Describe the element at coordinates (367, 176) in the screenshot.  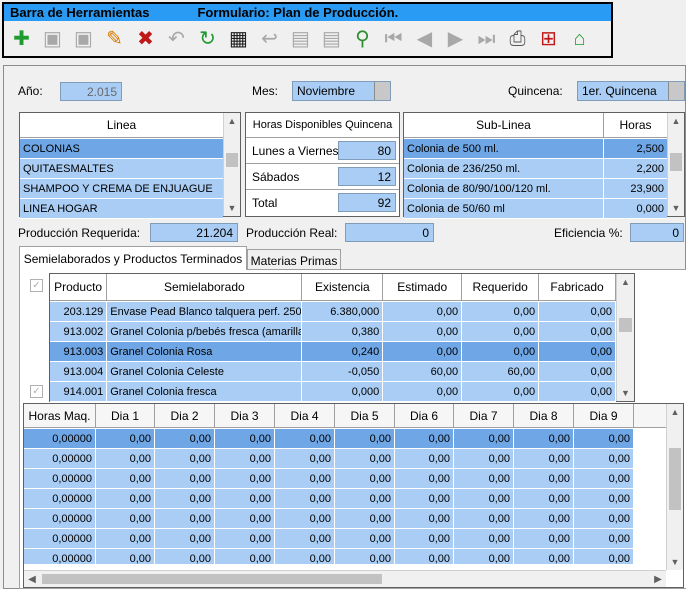
I see `horas-row-value: 12` at that location.